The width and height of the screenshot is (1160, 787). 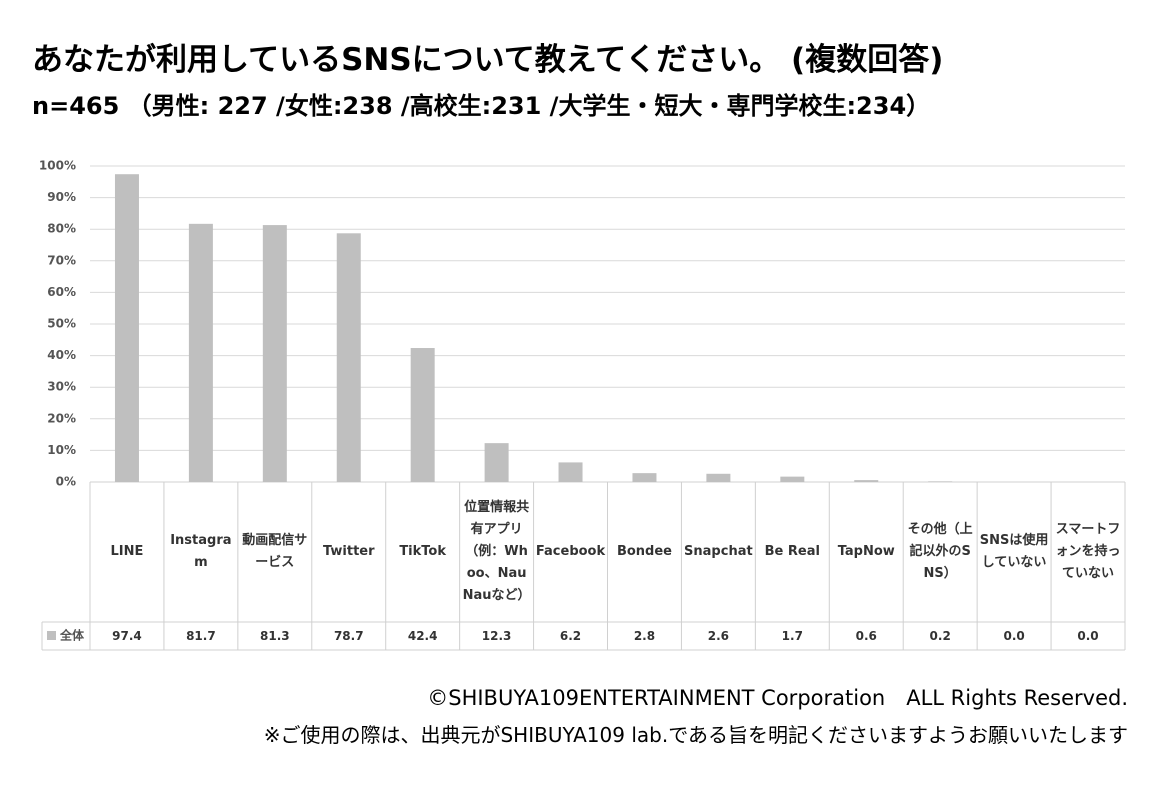 What do you see at coordinates (61, 292) in the screenshot?
I see `y-tick-label: 60%` at bounding box center [61, 292].